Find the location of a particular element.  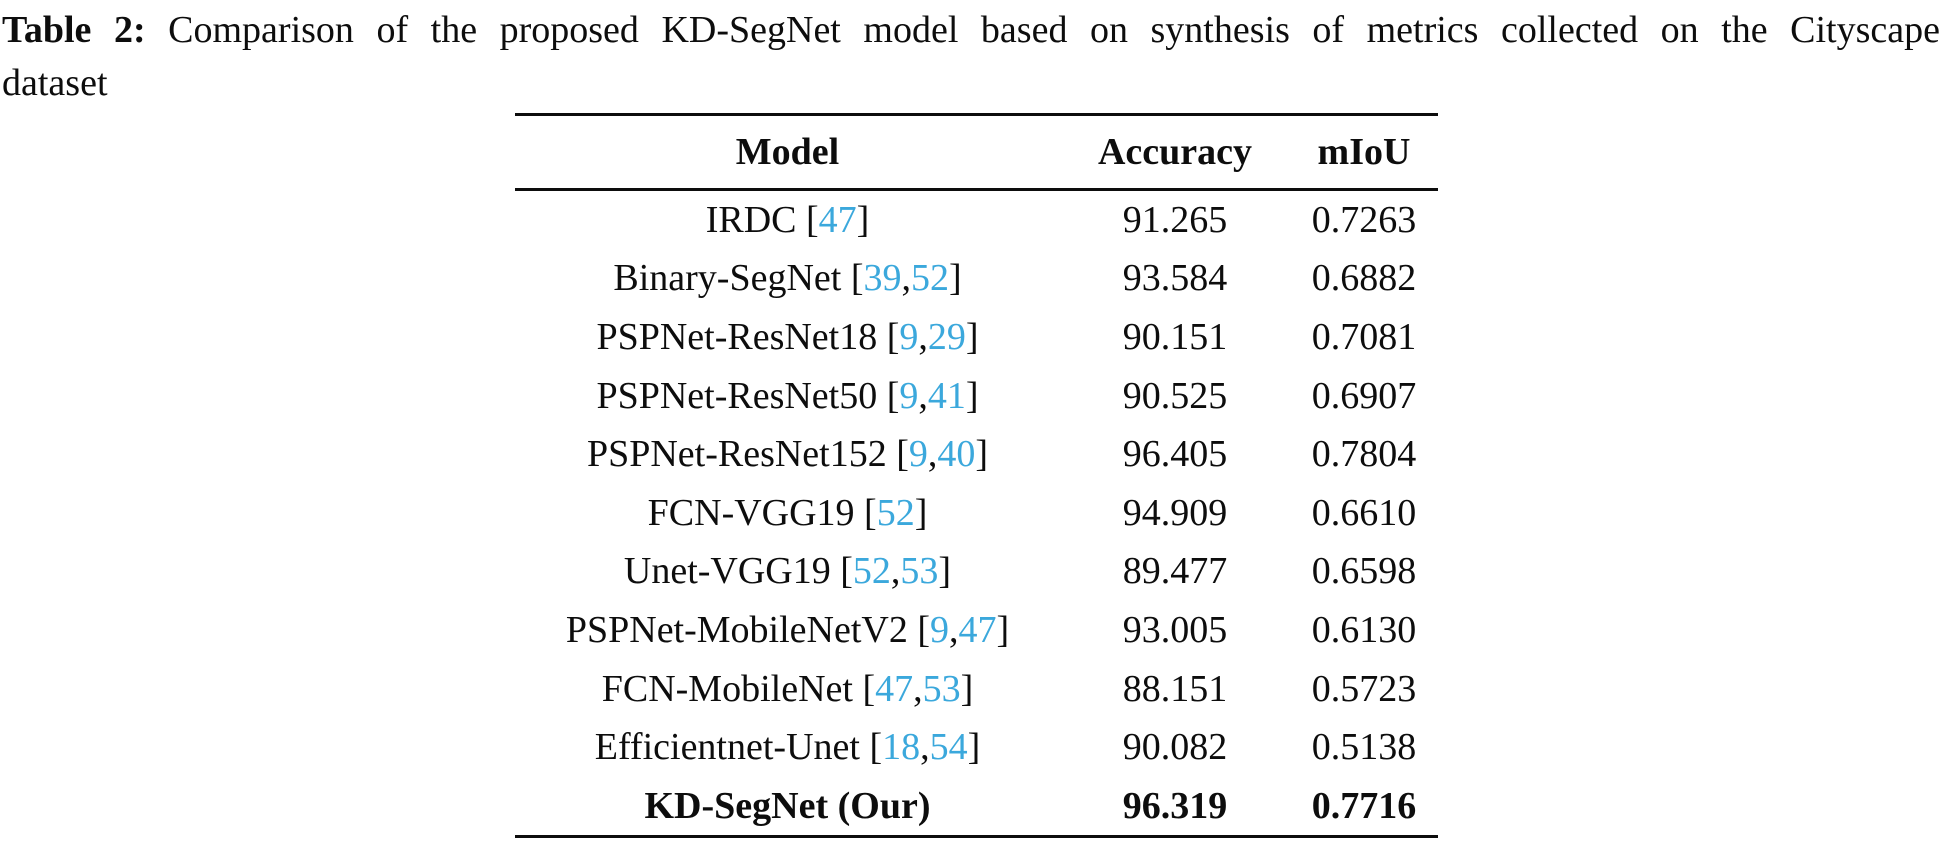

model-cell: FCN-VGG19 [52] is located at coordinates (787, 513).